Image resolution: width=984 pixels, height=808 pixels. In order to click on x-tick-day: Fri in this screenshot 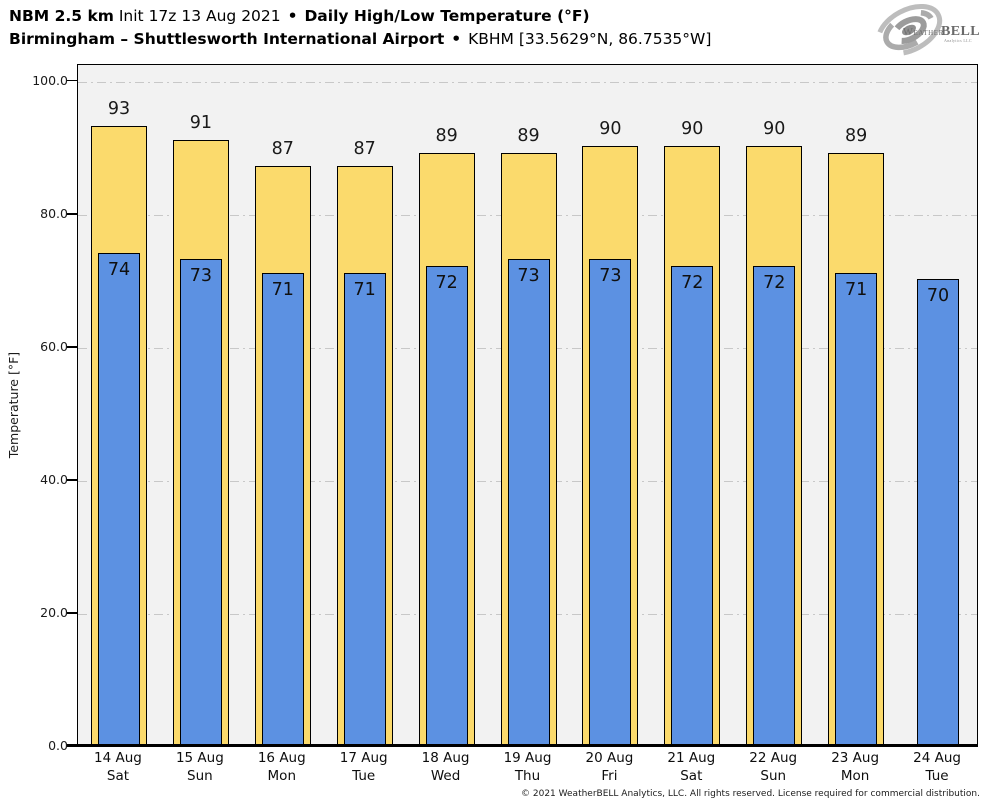, I will do `click(609, 776)`.